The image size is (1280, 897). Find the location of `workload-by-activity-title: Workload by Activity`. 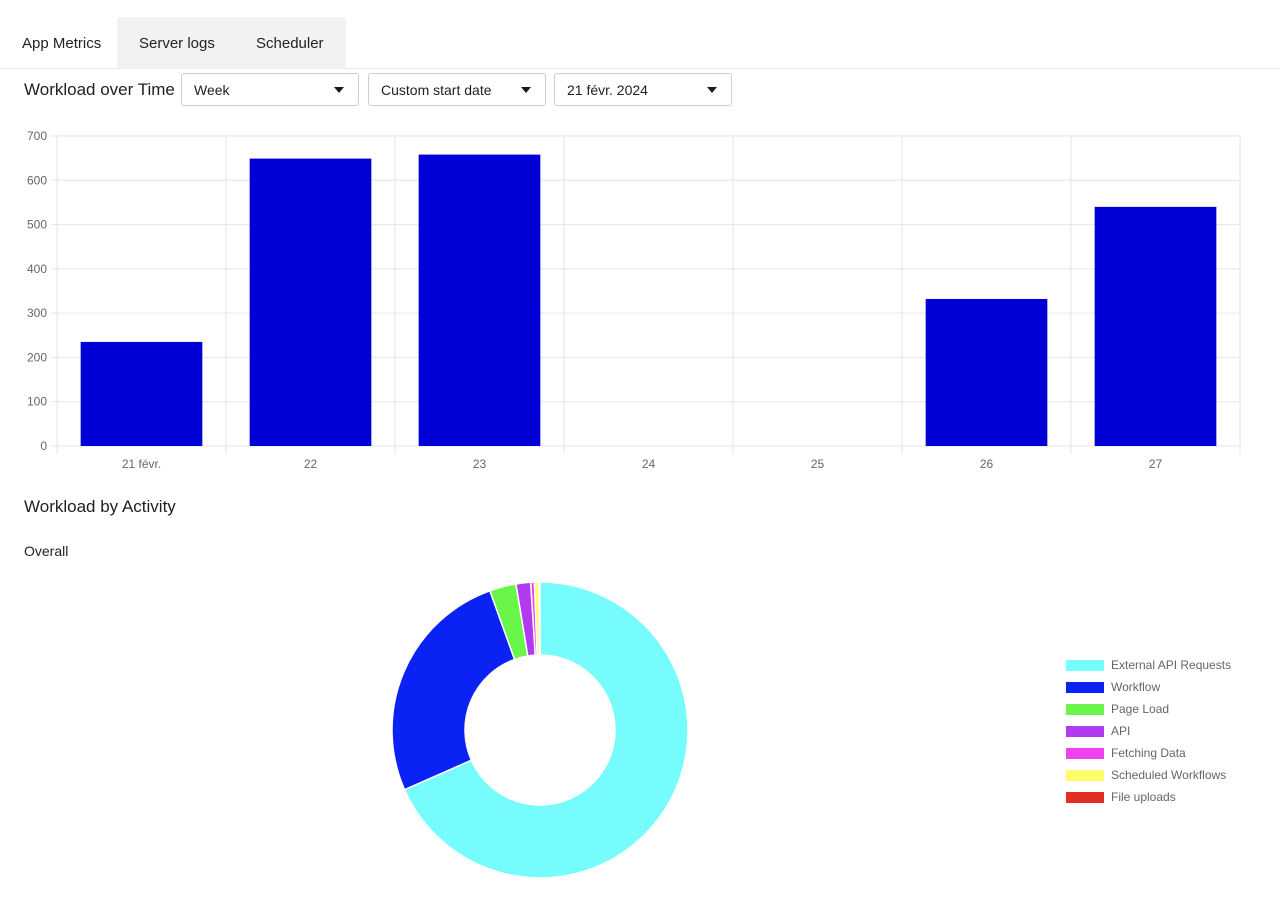

workload-by-activity-title: Workload by Activity is located at coordinates (100, 506).